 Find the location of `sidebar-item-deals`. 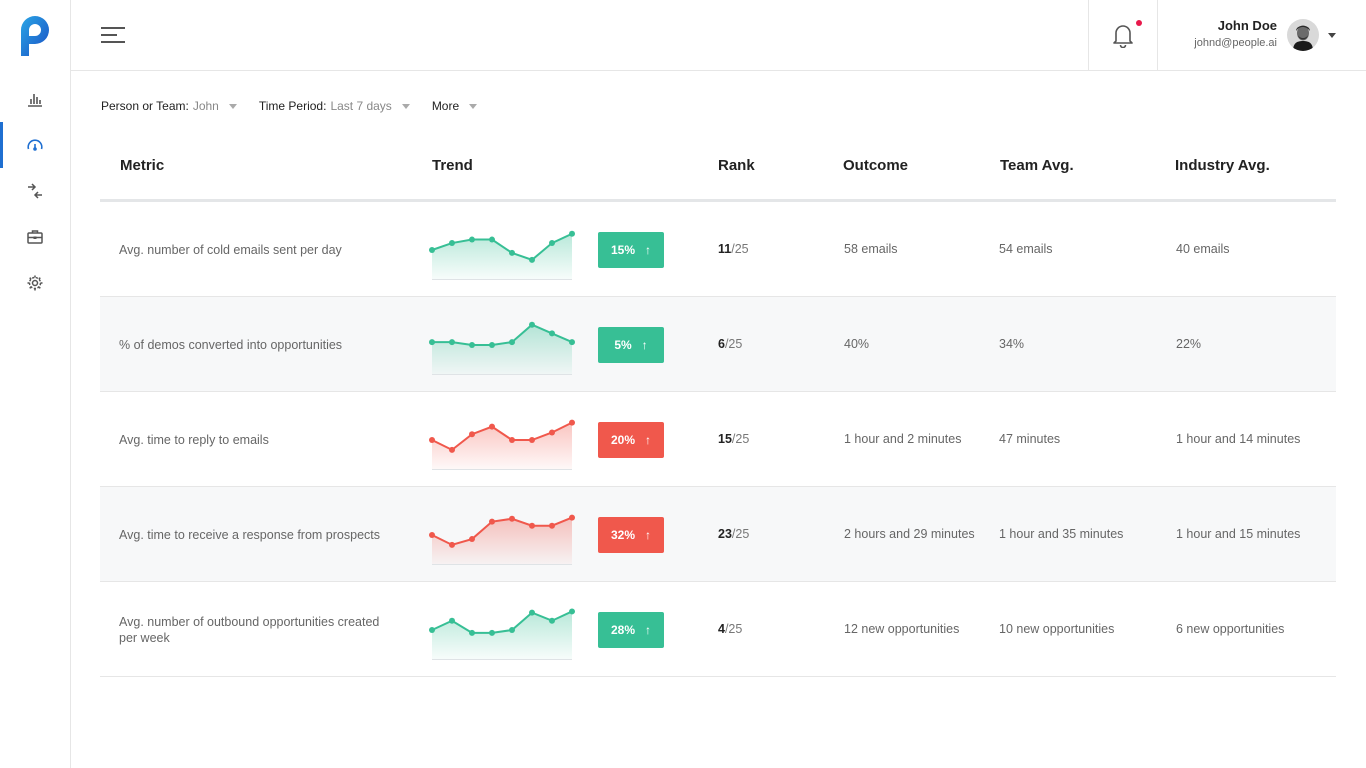

sidebar-item-deals is located at coordinates (35, 237).